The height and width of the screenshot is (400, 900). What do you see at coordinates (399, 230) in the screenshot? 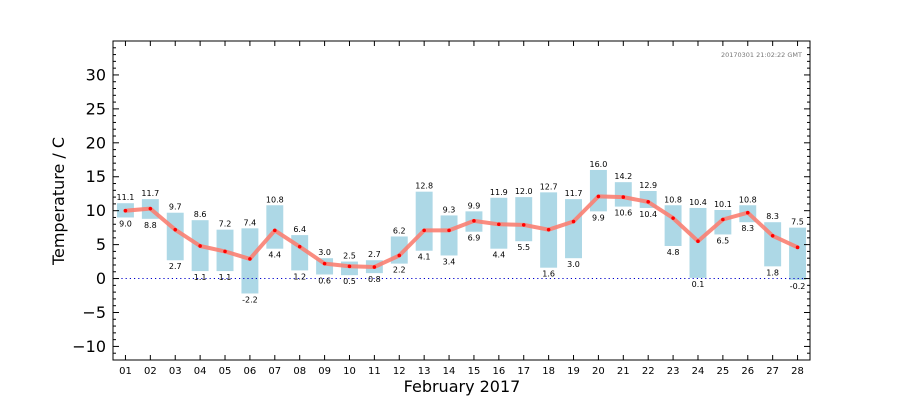
I see `max-label: 6.2` at bounding box center [399, 230].